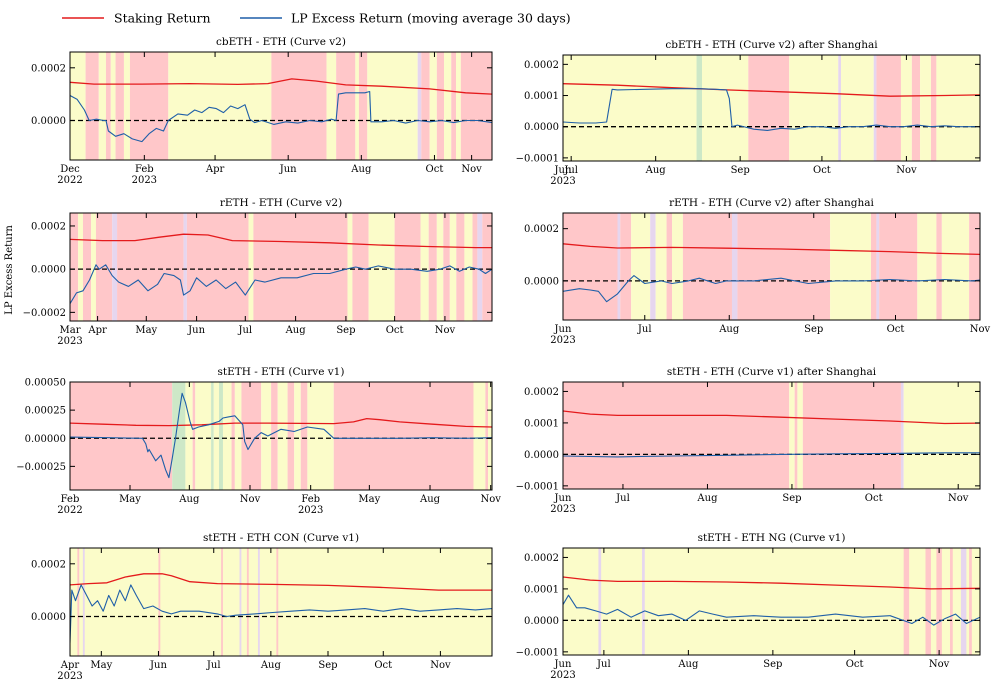 The width and height of the screenshot is (996, 688). Describe the element at coordinates (44, 313) in the screenshot. I see `y-tick-label: −0.0002` at that location.